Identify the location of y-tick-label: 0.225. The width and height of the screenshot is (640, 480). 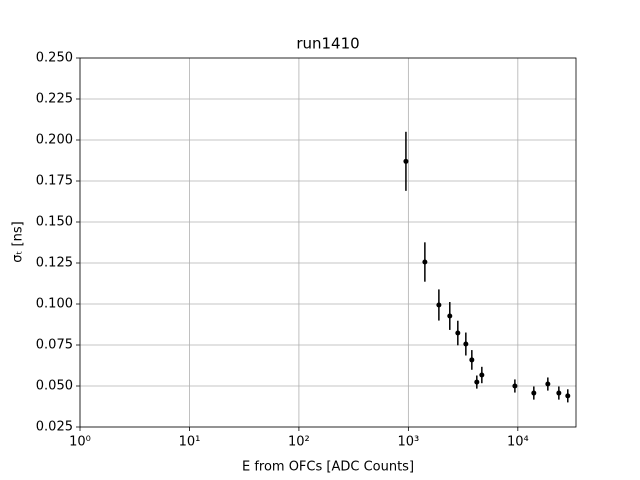
(54, 99).